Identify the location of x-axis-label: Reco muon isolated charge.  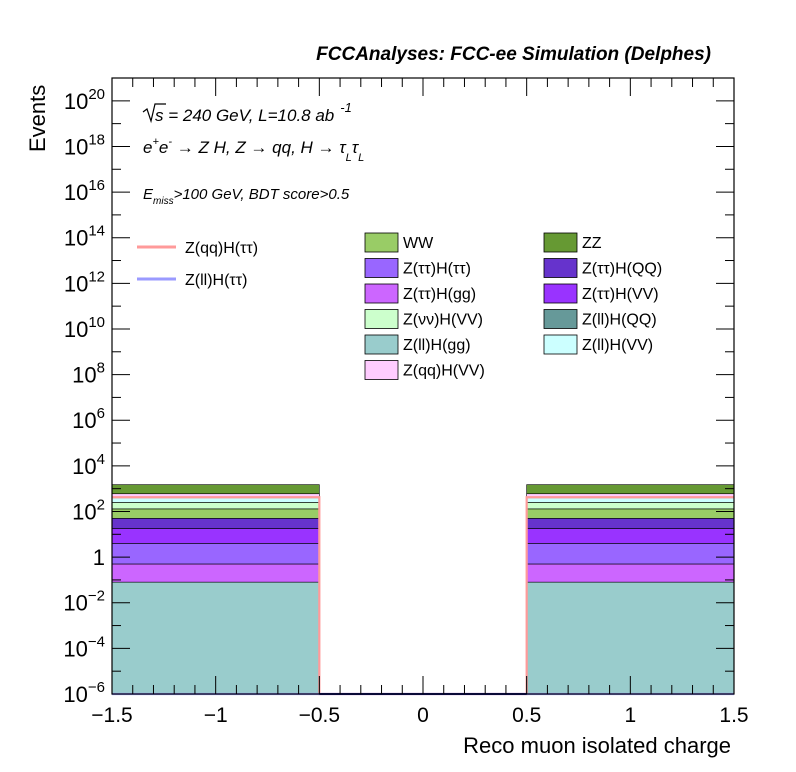
(597, 745).